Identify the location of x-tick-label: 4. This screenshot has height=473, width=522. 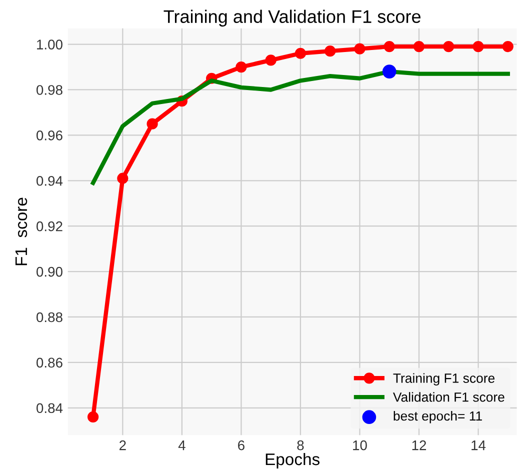
(182, 445).